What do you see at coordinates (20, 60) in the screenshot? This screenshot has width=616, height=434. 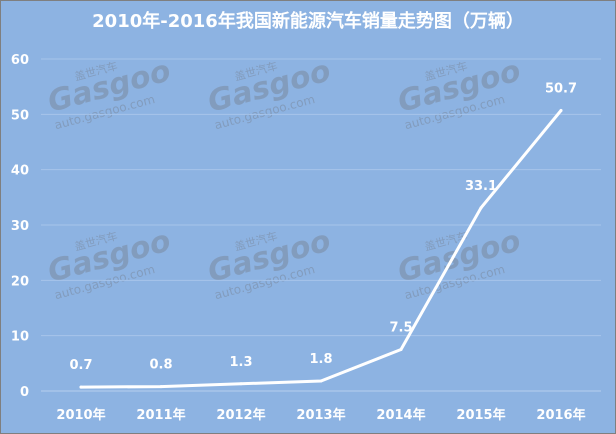 I see `y-tick-label: 60` at bounding box center [20, 60].